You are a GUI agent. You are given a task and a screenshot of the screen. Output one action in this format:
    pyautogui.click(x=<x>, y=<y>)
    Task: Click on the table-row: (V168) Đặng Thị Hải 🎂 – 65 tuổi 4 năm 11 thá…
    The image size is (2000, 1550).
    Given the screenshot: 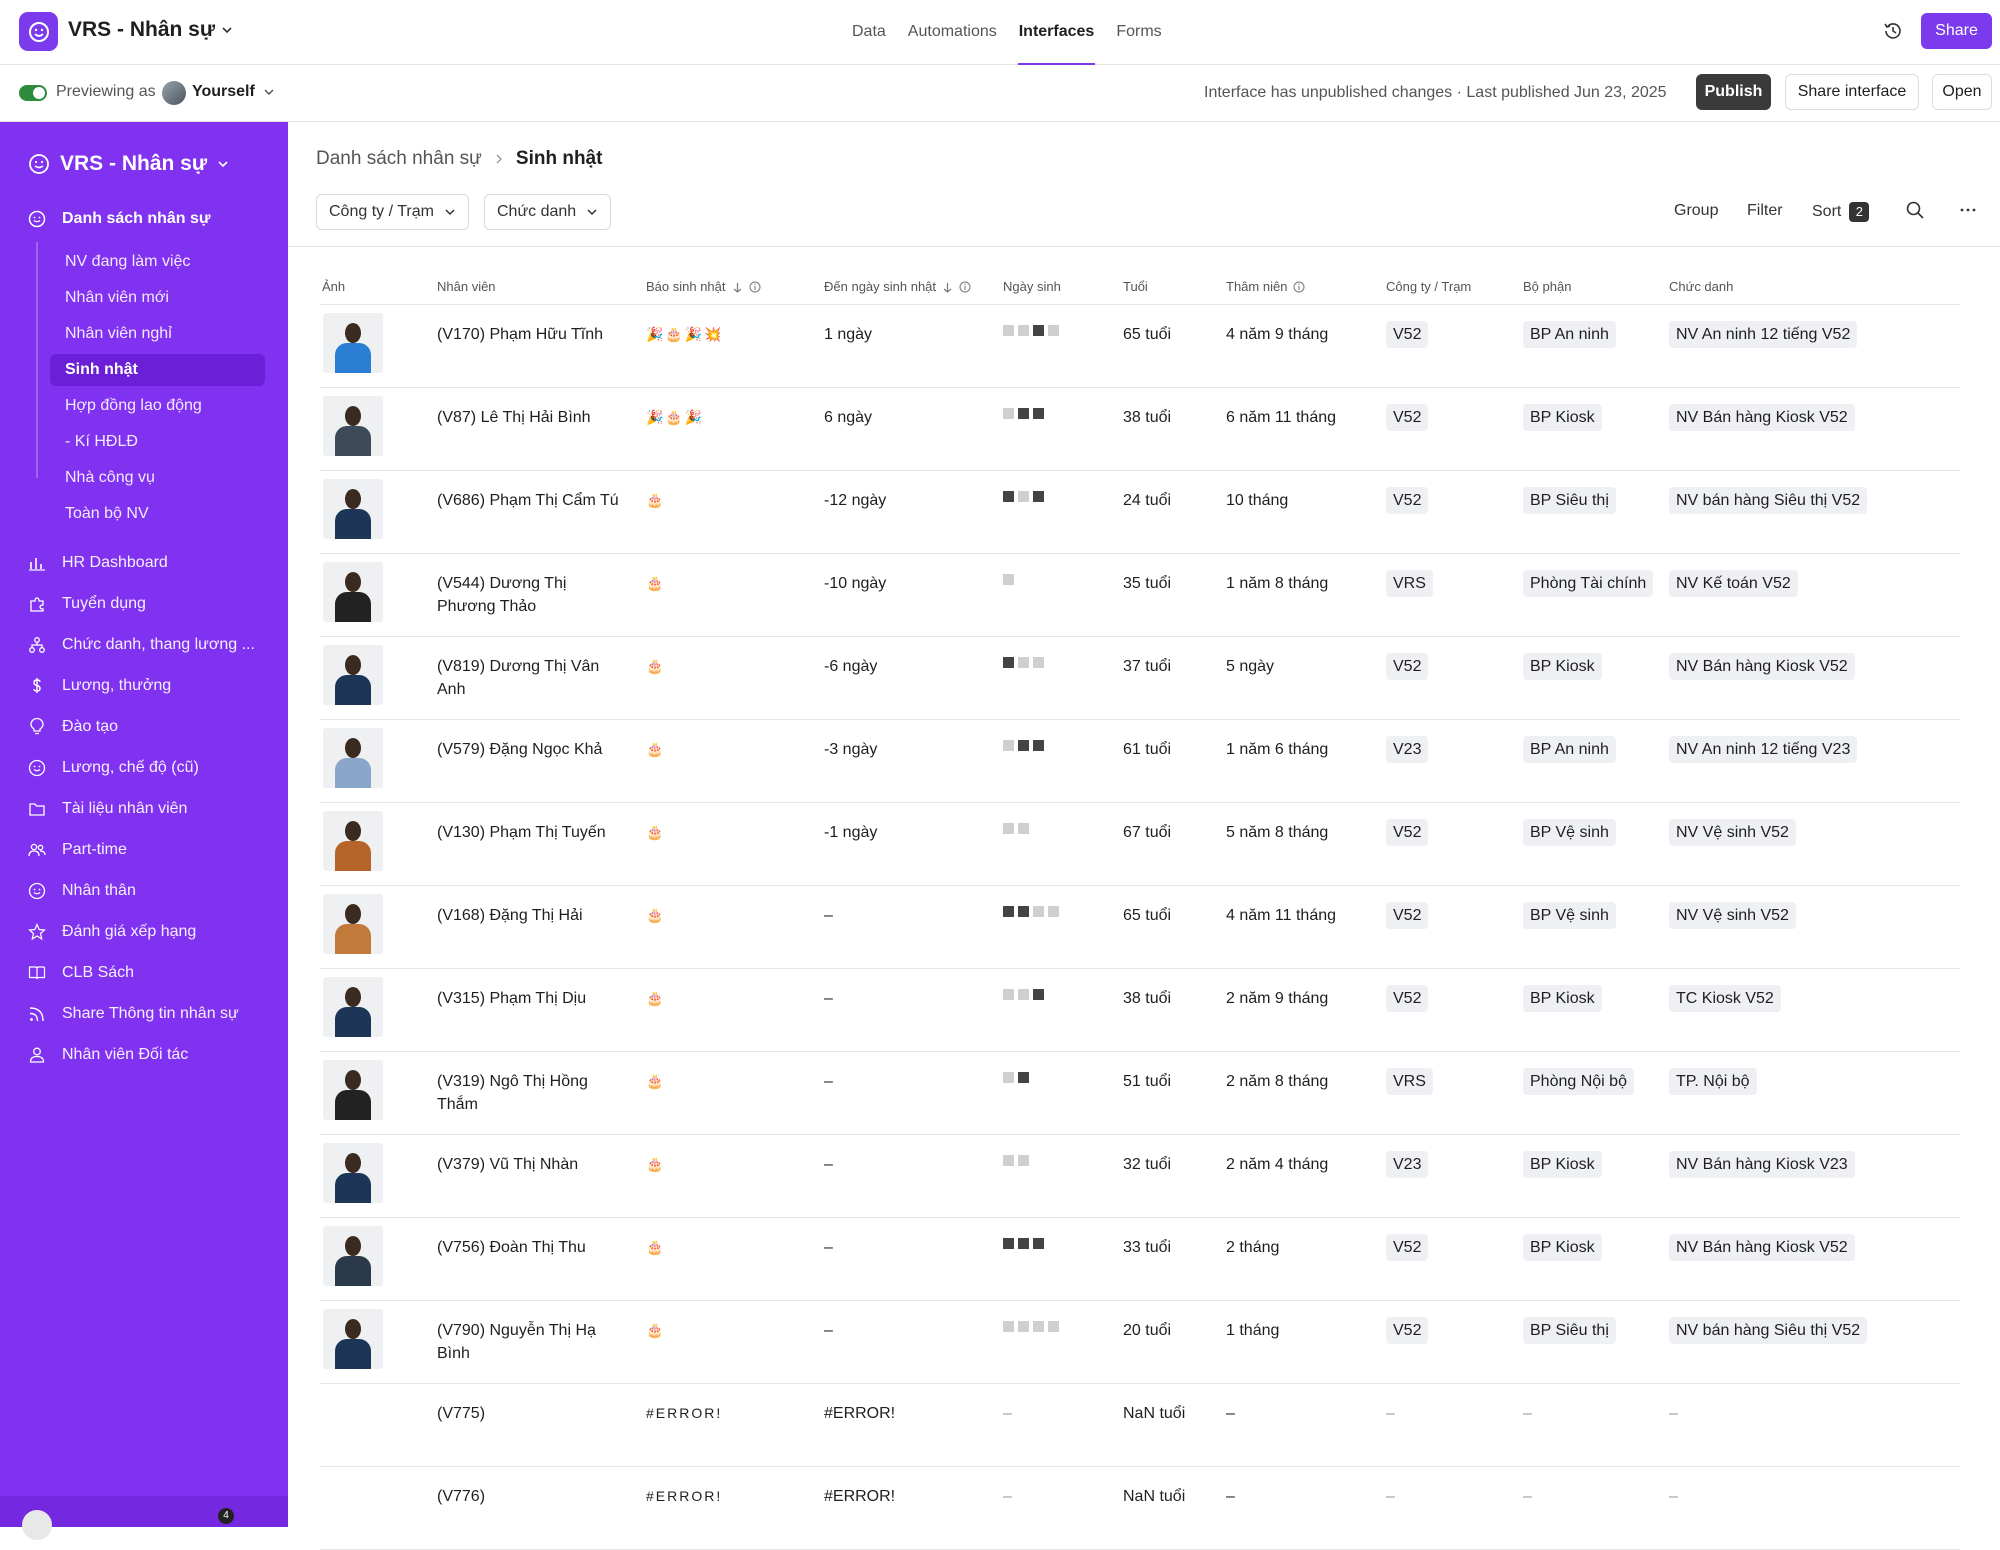 What is the action you would take?
    pyautogui.click(x=1140, y=927)
    